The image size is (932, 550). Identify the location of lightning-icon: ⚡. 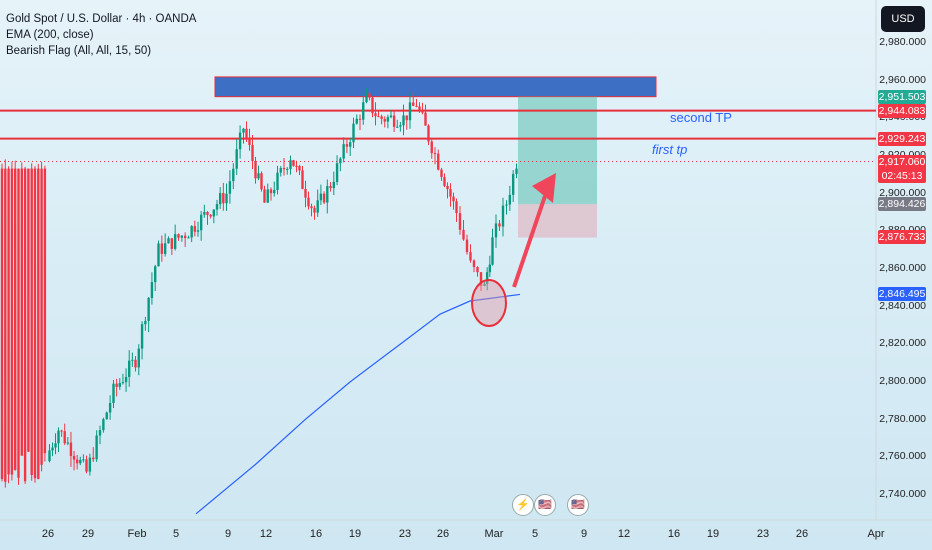
(523, 505).